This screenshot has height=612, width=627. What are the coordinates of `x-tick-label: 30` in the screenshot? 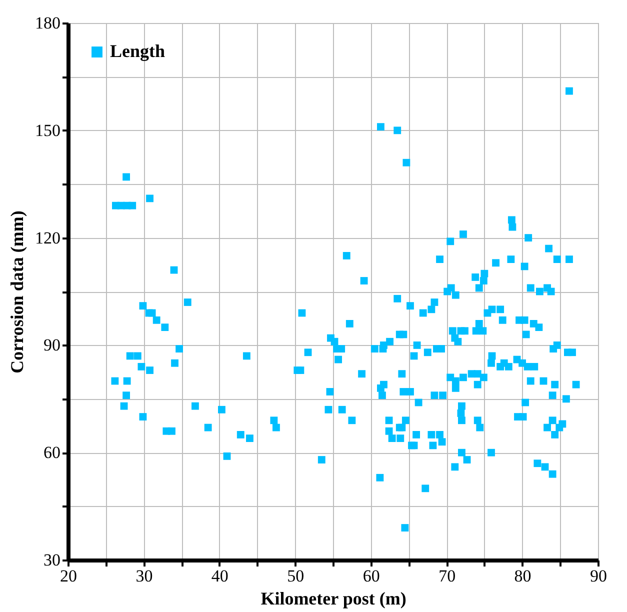 It's located at (144, 576).